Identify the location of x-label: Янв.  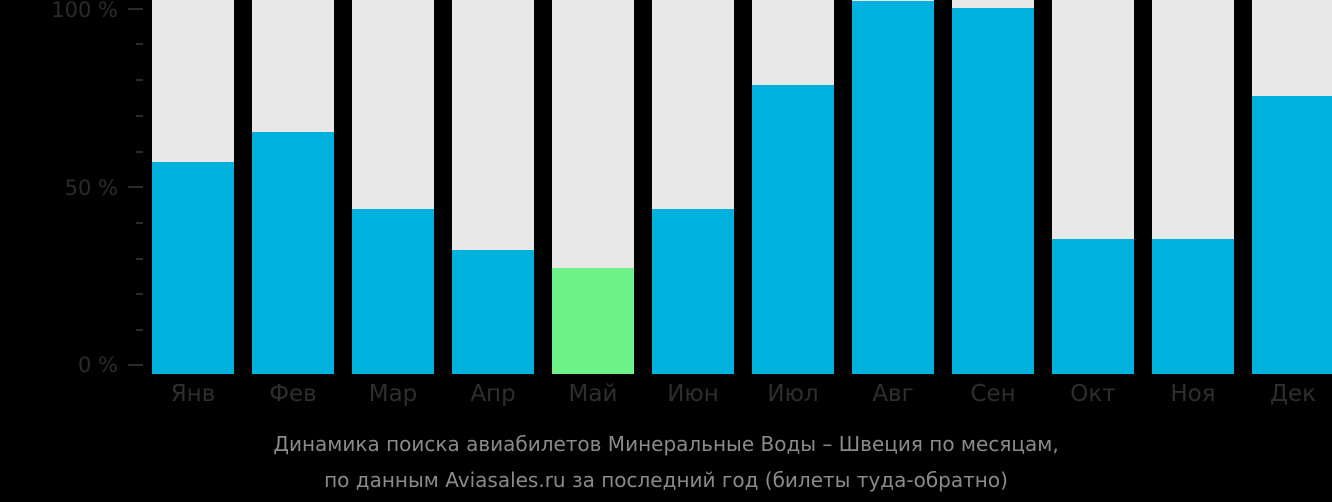
(193, 394).